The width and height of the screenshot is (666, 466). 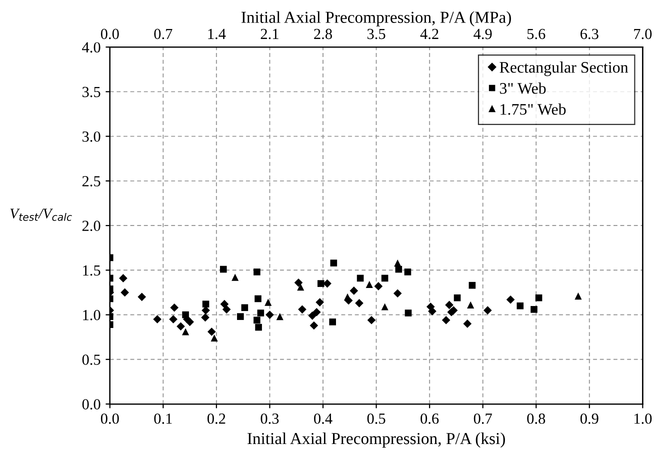 What do you see at coordinates (41, 214) in the screenshot?
I see `y-axis-title: V$_{test}$/V$_{calc}$` at bounding box center [41, 214].